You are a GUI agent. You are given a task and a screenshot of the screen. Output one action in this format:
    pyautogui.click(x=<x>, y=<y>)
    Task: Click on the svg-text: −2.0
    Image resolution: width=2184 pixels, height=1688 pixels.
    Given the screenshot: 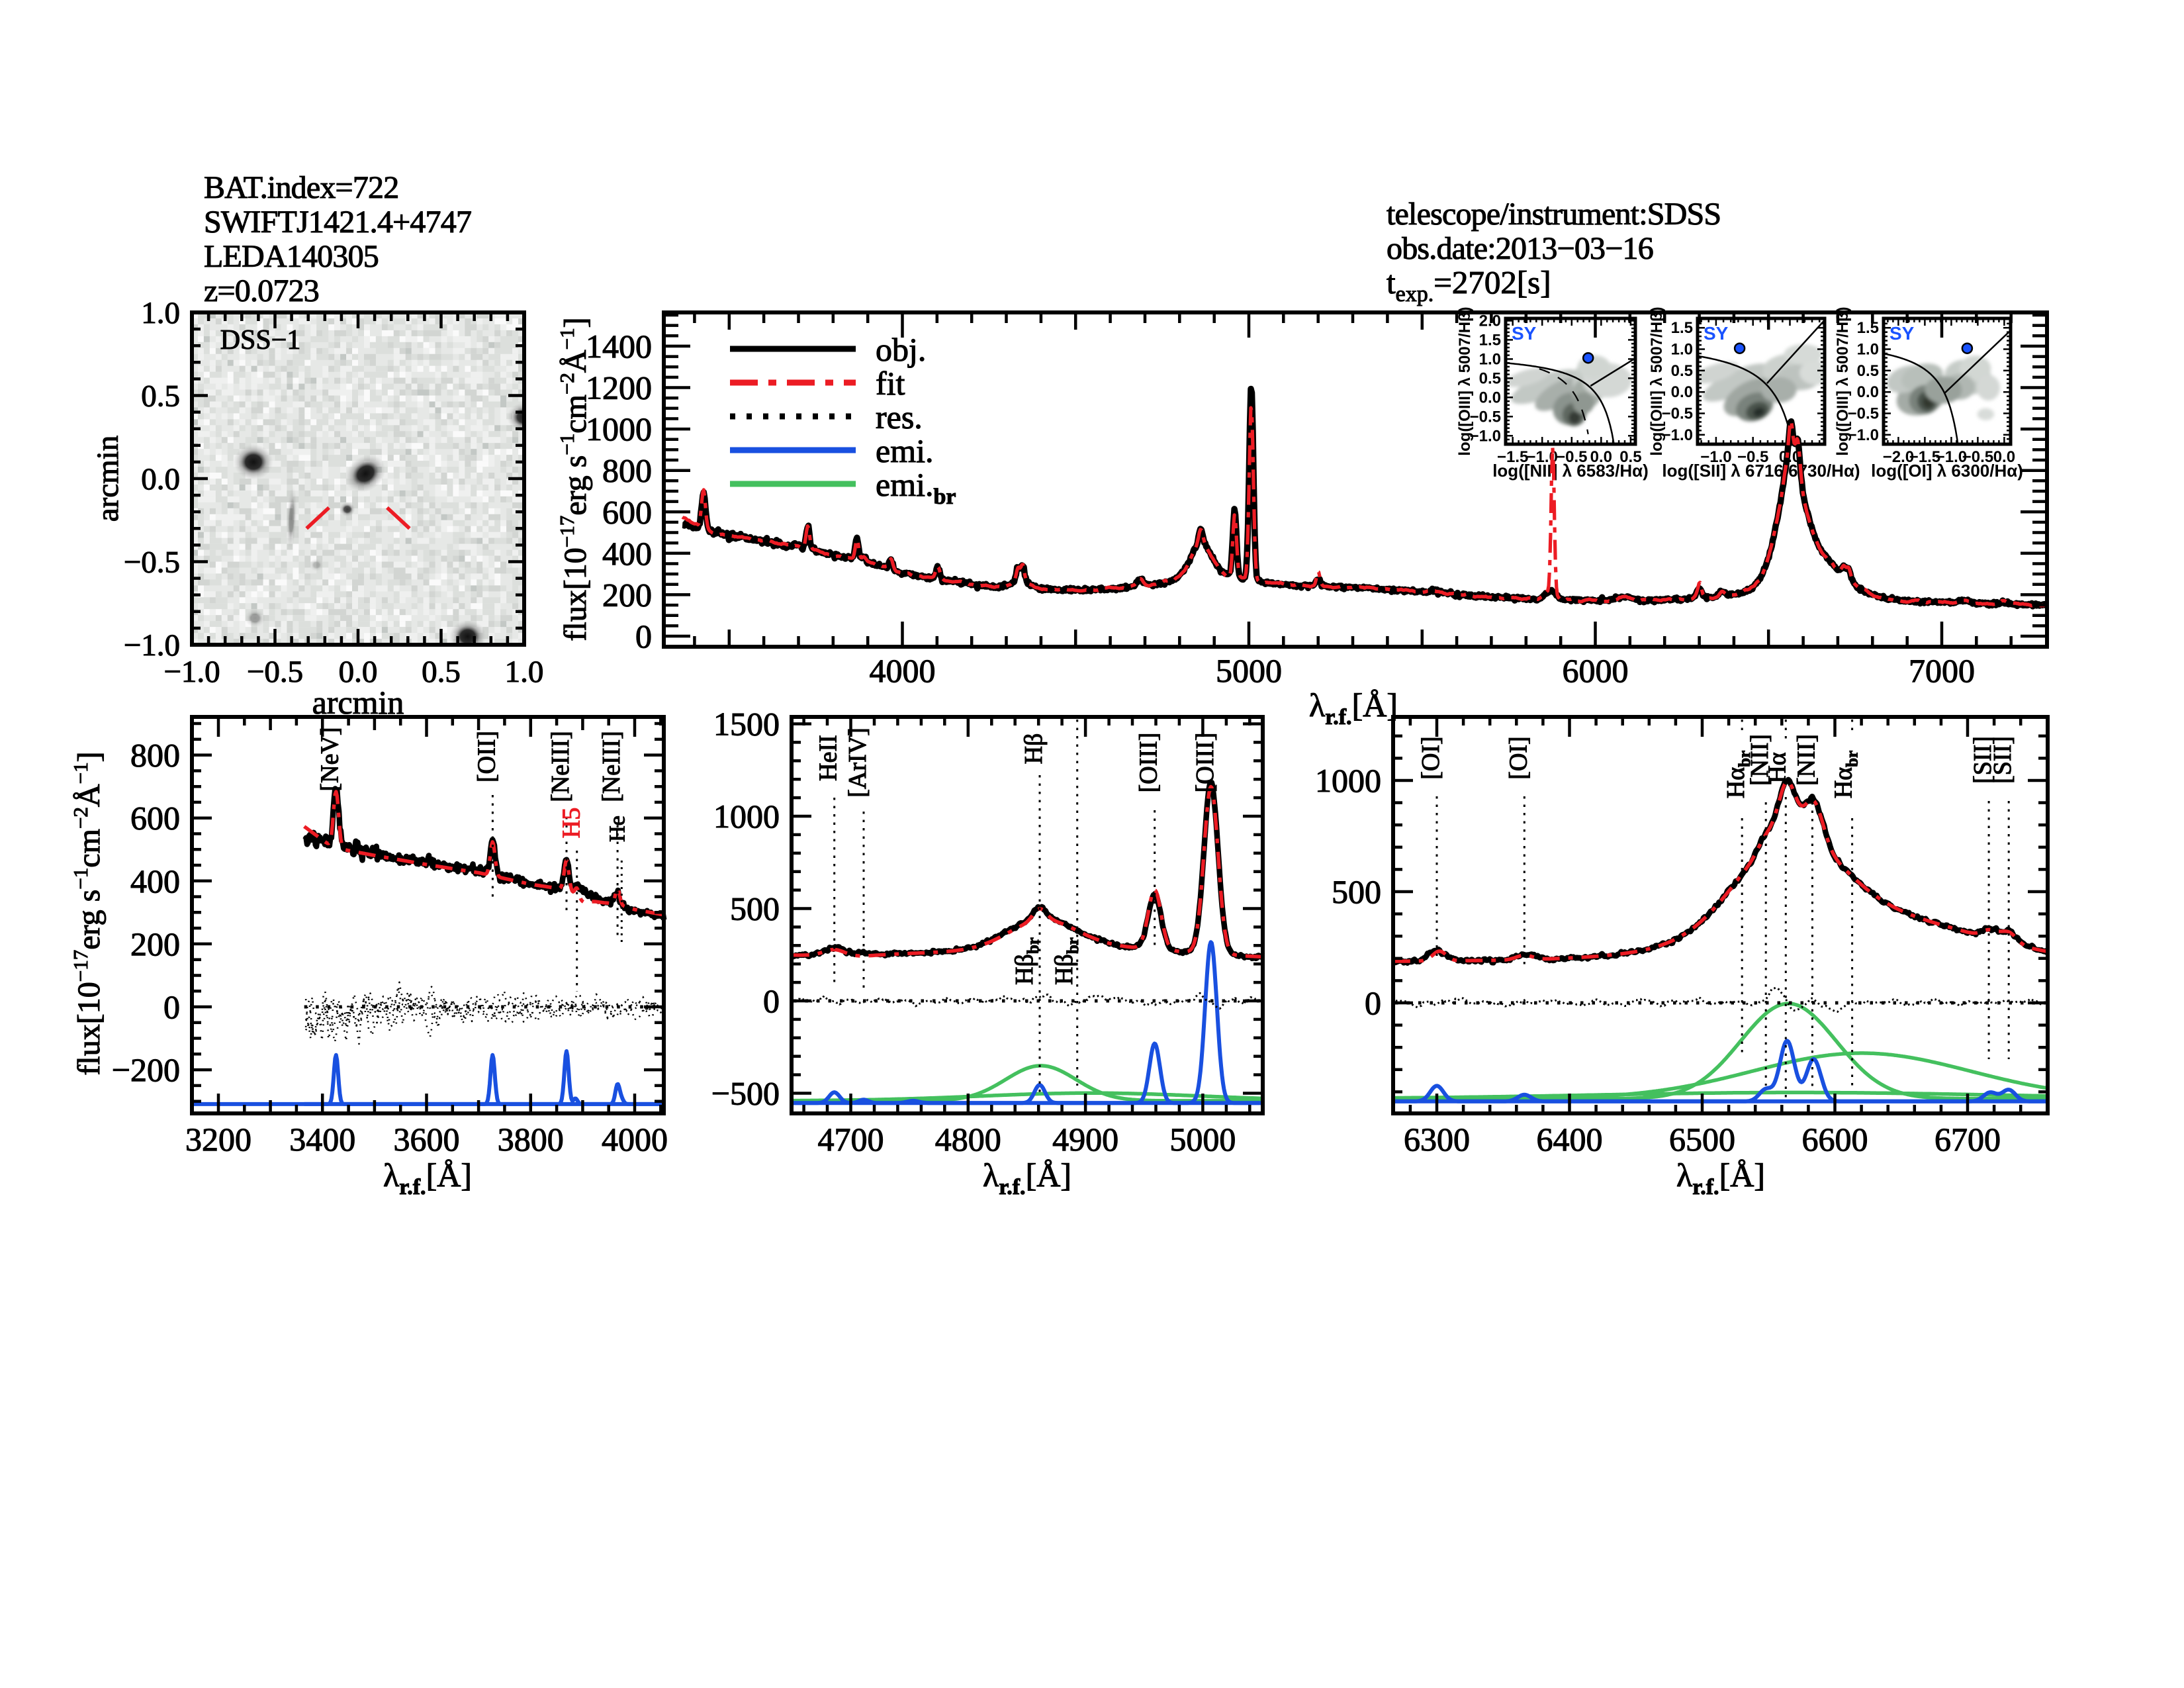 What is the action you would take?
    pyautogui.click(x=1898, y=457)
    